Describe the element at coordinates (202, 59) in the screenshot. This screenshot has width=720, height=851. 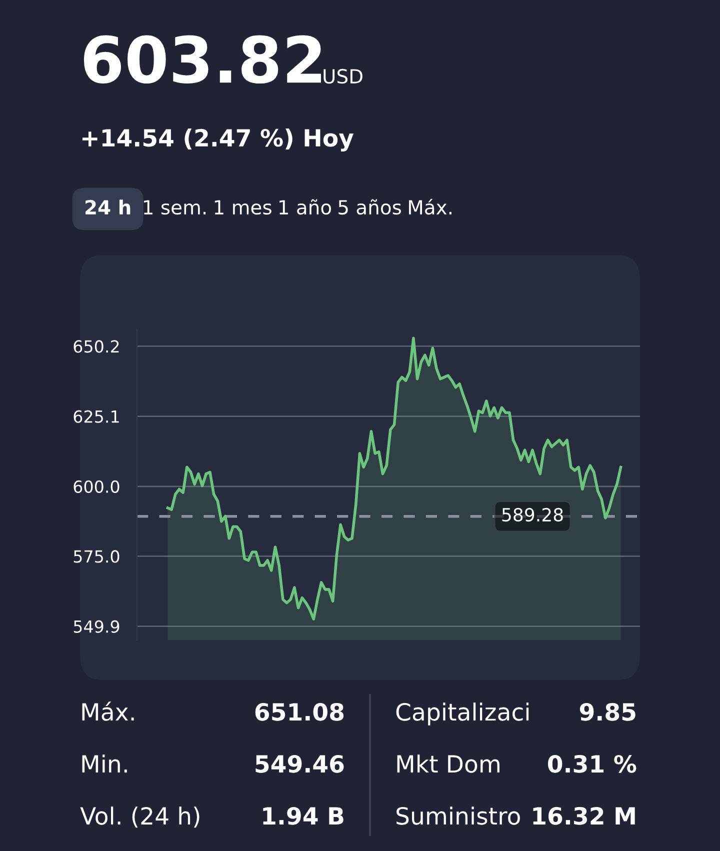
I see `chart-title: 603.82` at that location.